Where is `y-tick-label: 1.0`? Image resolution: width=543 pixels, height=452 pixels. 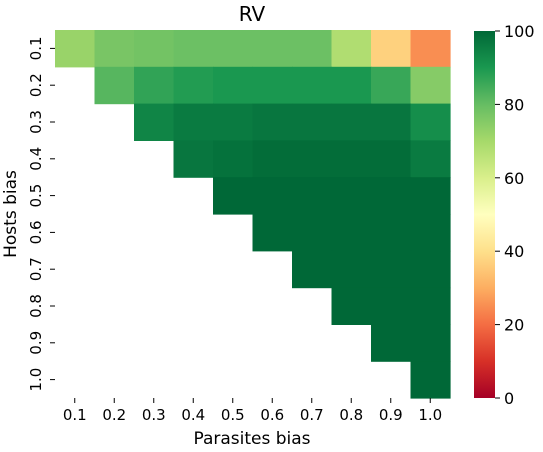
y-tick-label: 1.0 is located at coordinates (36, 380).